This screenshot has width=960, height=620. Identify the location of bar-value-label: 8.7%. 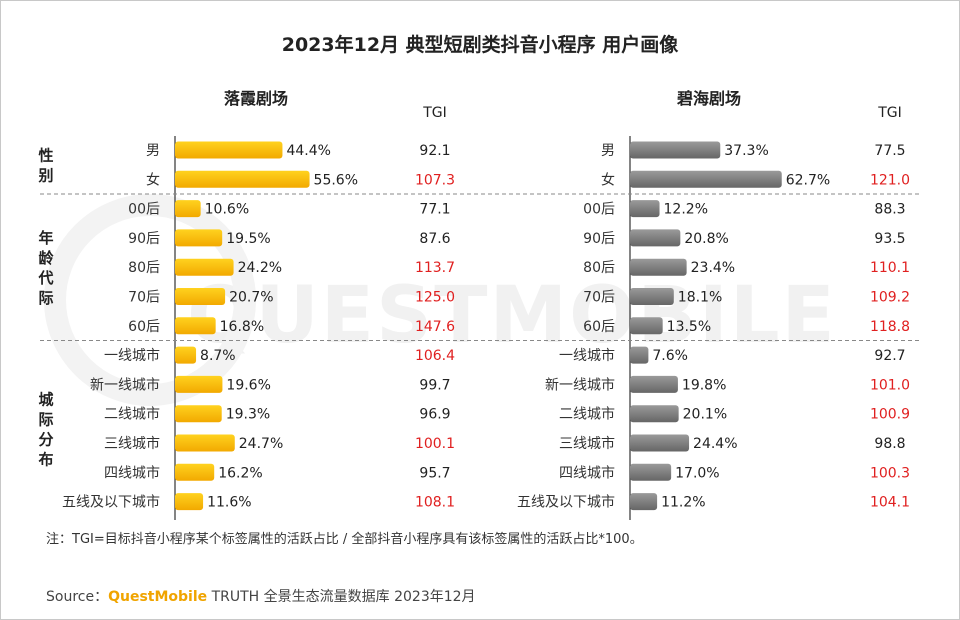
(218, 356).